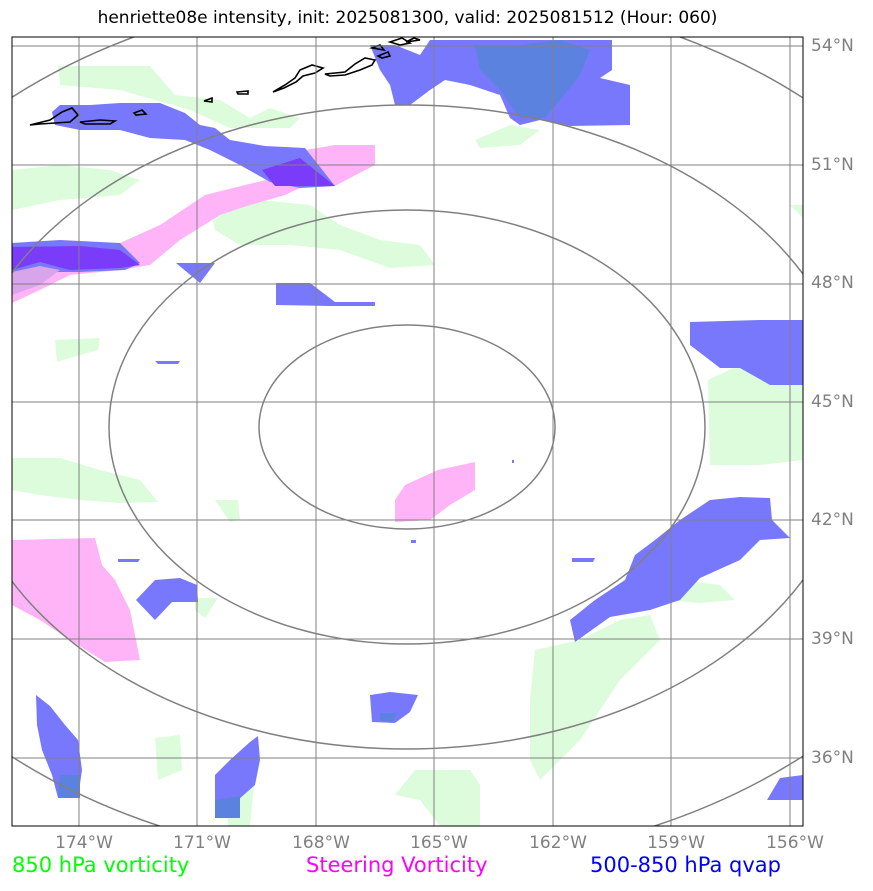 This screenshot has height=891, width=873. What do you see at coordinates (832, 758) in the screenshot?
I see `lat-label-36n: 36°N` at bounding box center [832, 758].